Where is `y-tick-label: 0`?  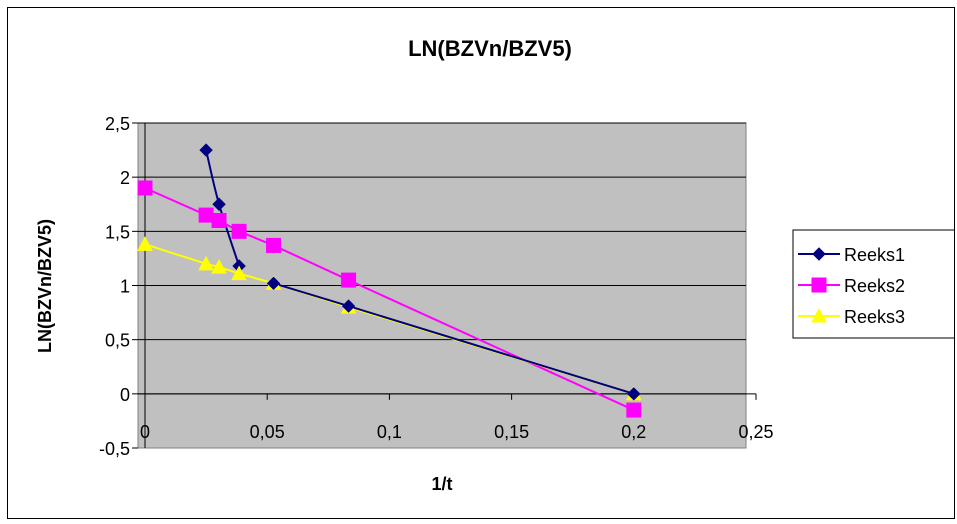 y-tick-label: 0 is located at coordinates (125, 395).